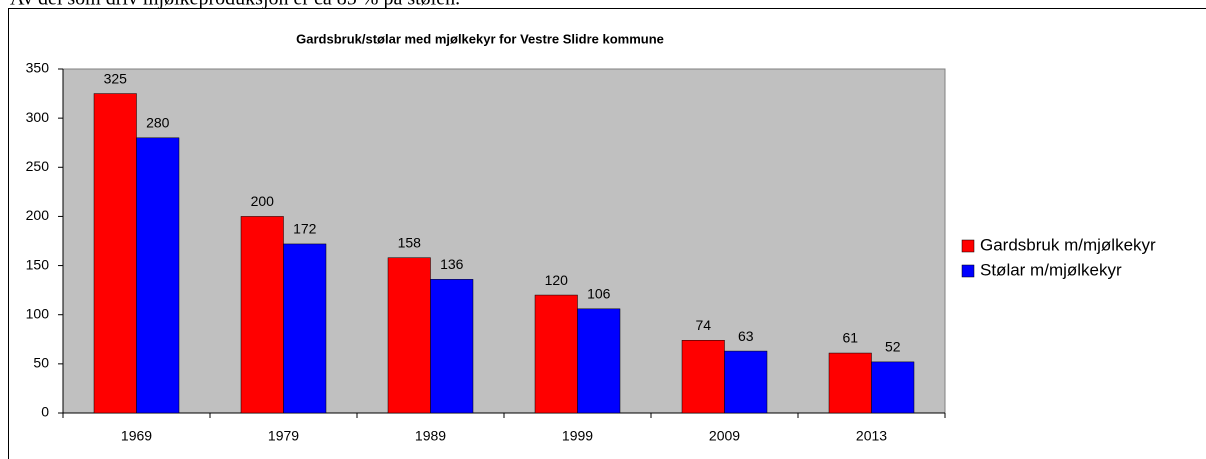 The height and width of the screenshot is (459, 1206). Describe the element at coordinates (703, 325) in the screenshot. I see `data-label: 74` at that location.